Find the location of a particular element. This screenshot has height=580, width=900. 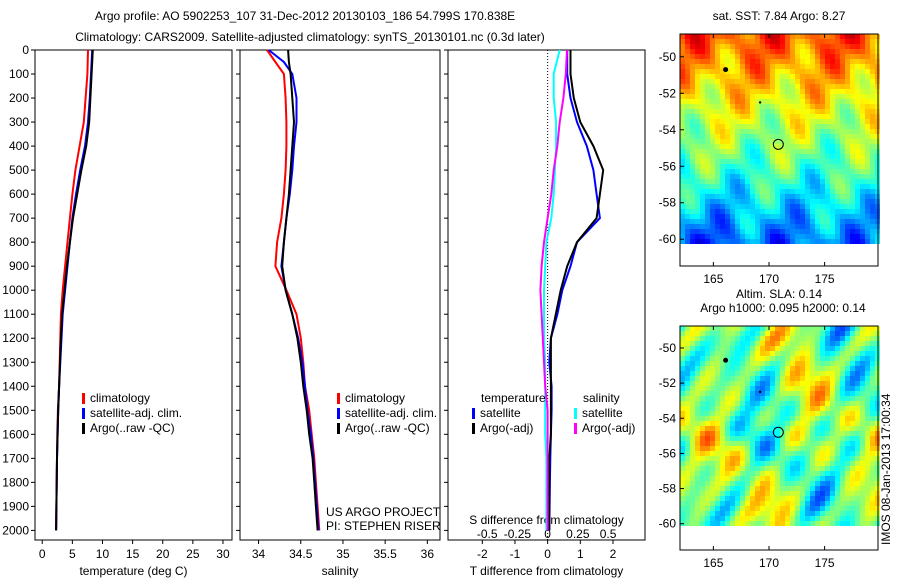

legend-label: satellite-adj. clim. is located at coordinates (391, 413).